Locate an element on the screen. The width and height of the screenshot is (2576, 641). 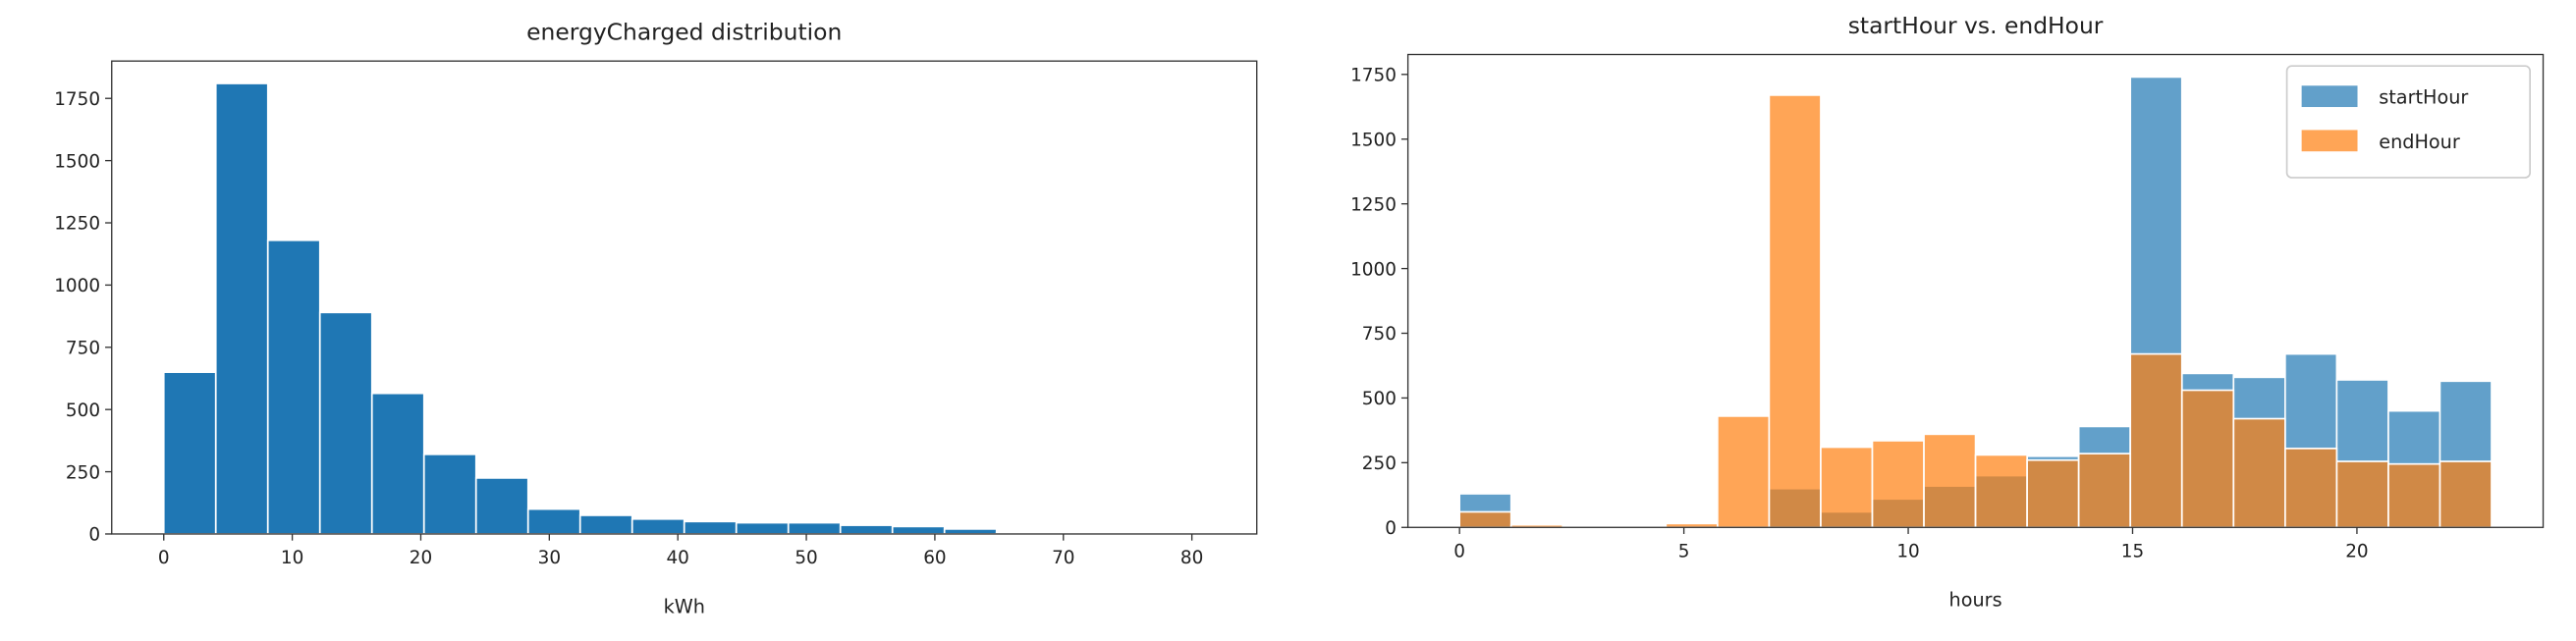
x-axis-label: hours is located at coordinates (1976, 600).